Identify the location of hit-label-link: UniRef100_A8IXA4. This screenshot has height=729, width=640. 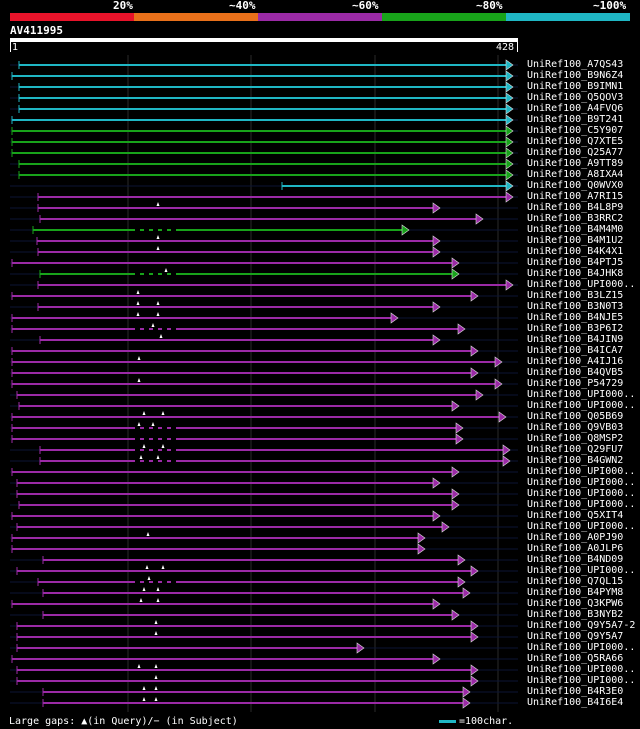
(575, 174).